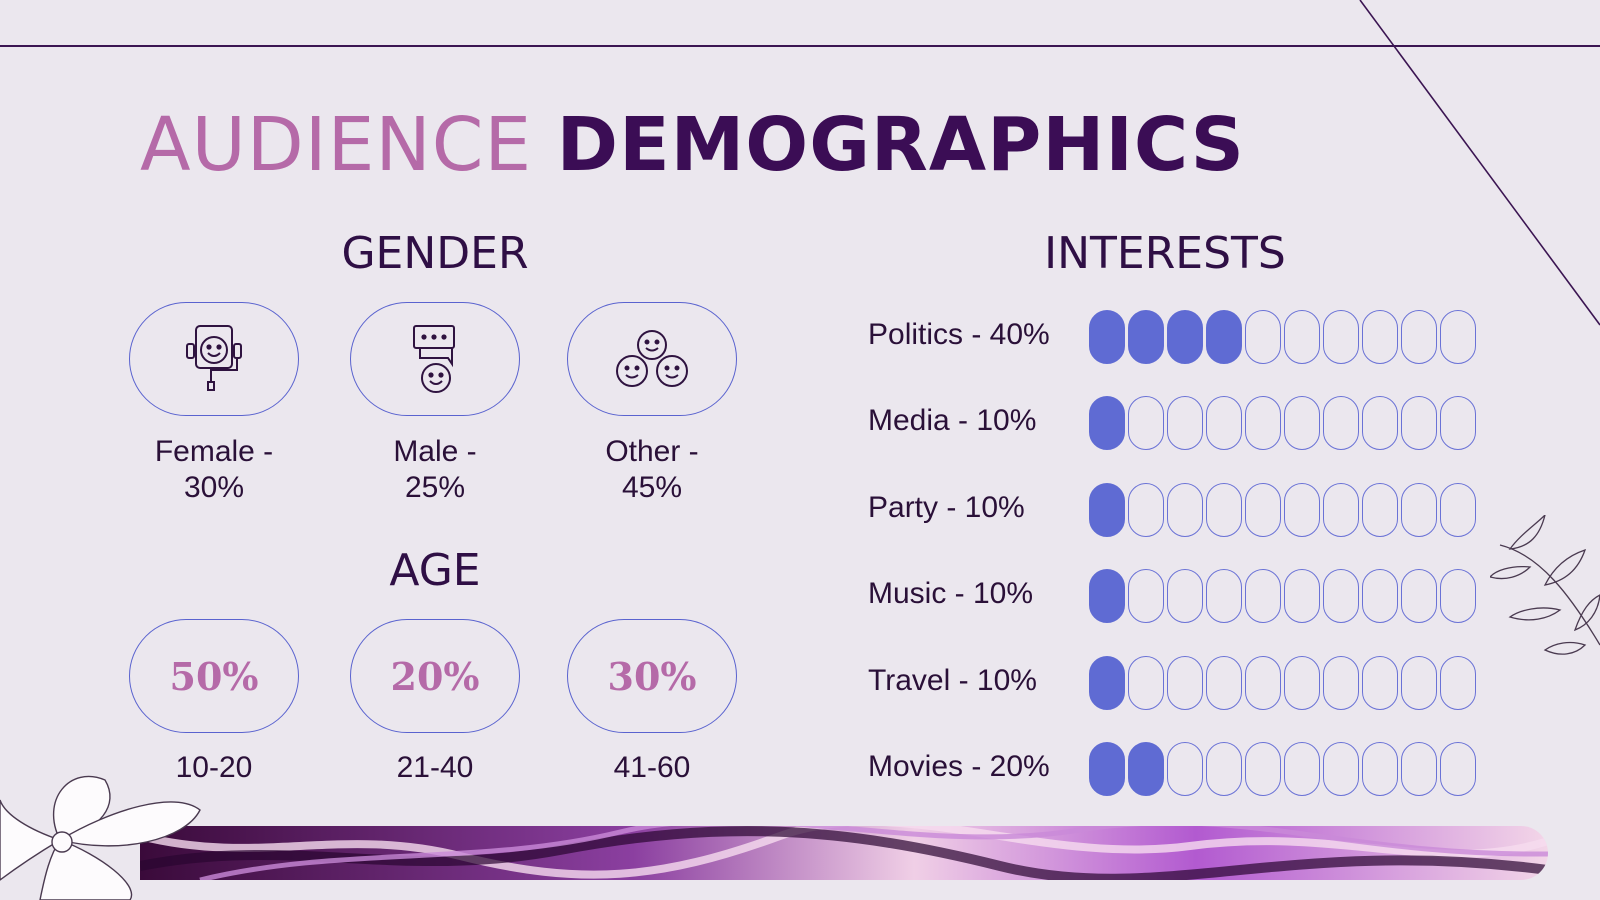  I want to click on gender-other-label: Other -, so click(652, 451).